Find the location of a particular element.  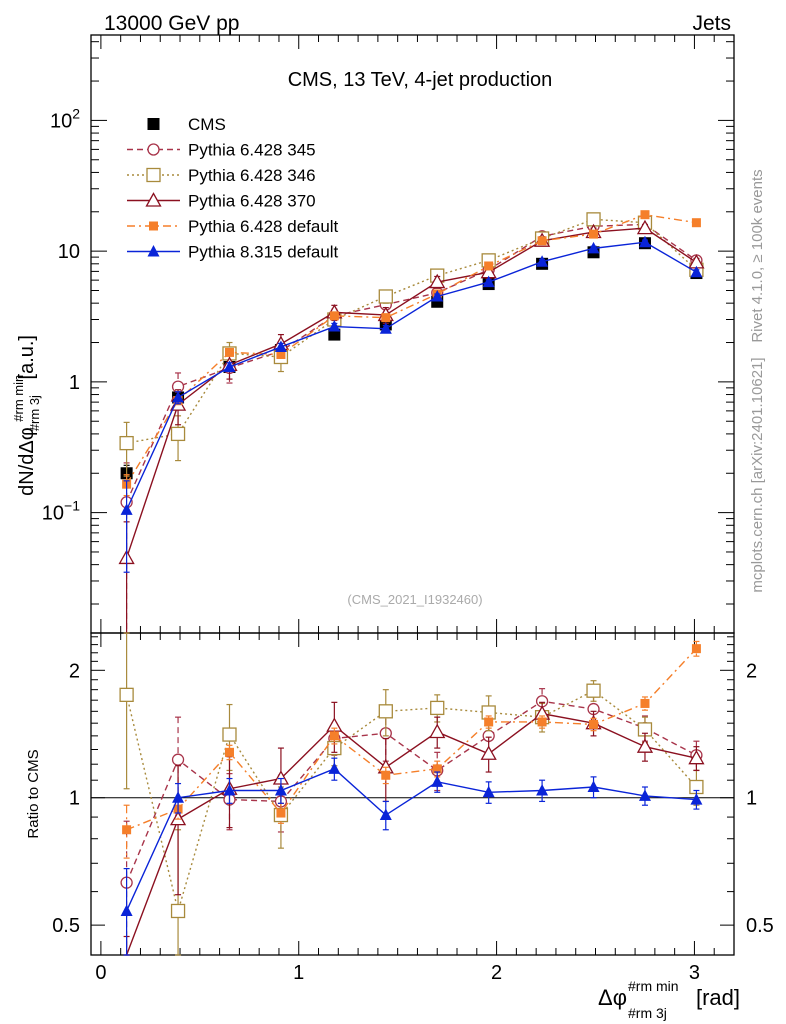

main-y-tick-label: 10⁻¹ is located at coordinates (61, 511).